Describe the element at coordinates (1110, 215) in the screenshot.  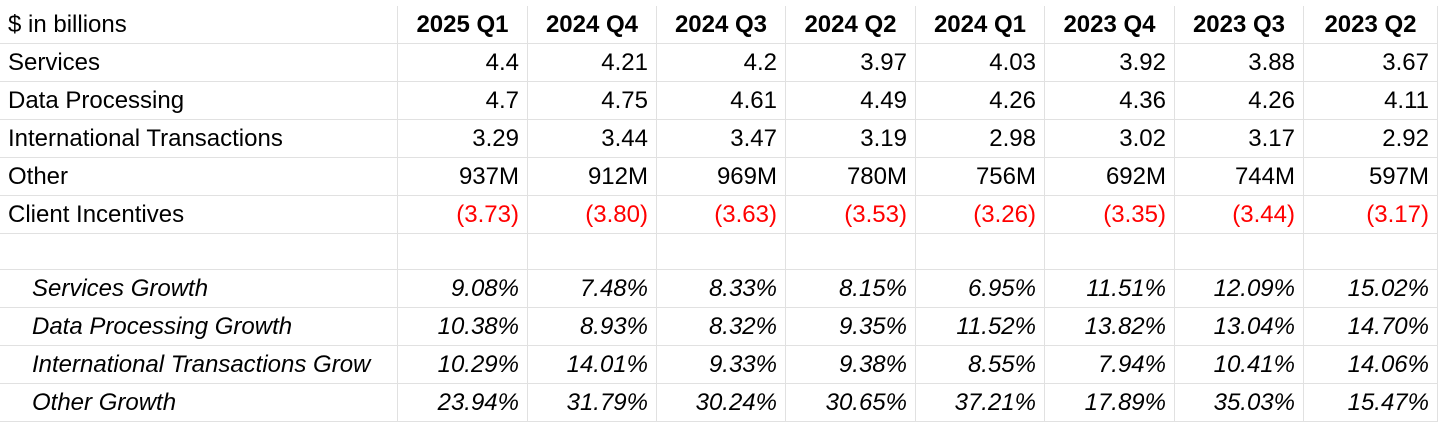
I see `negative-value-cell: (3.35)` at that location.